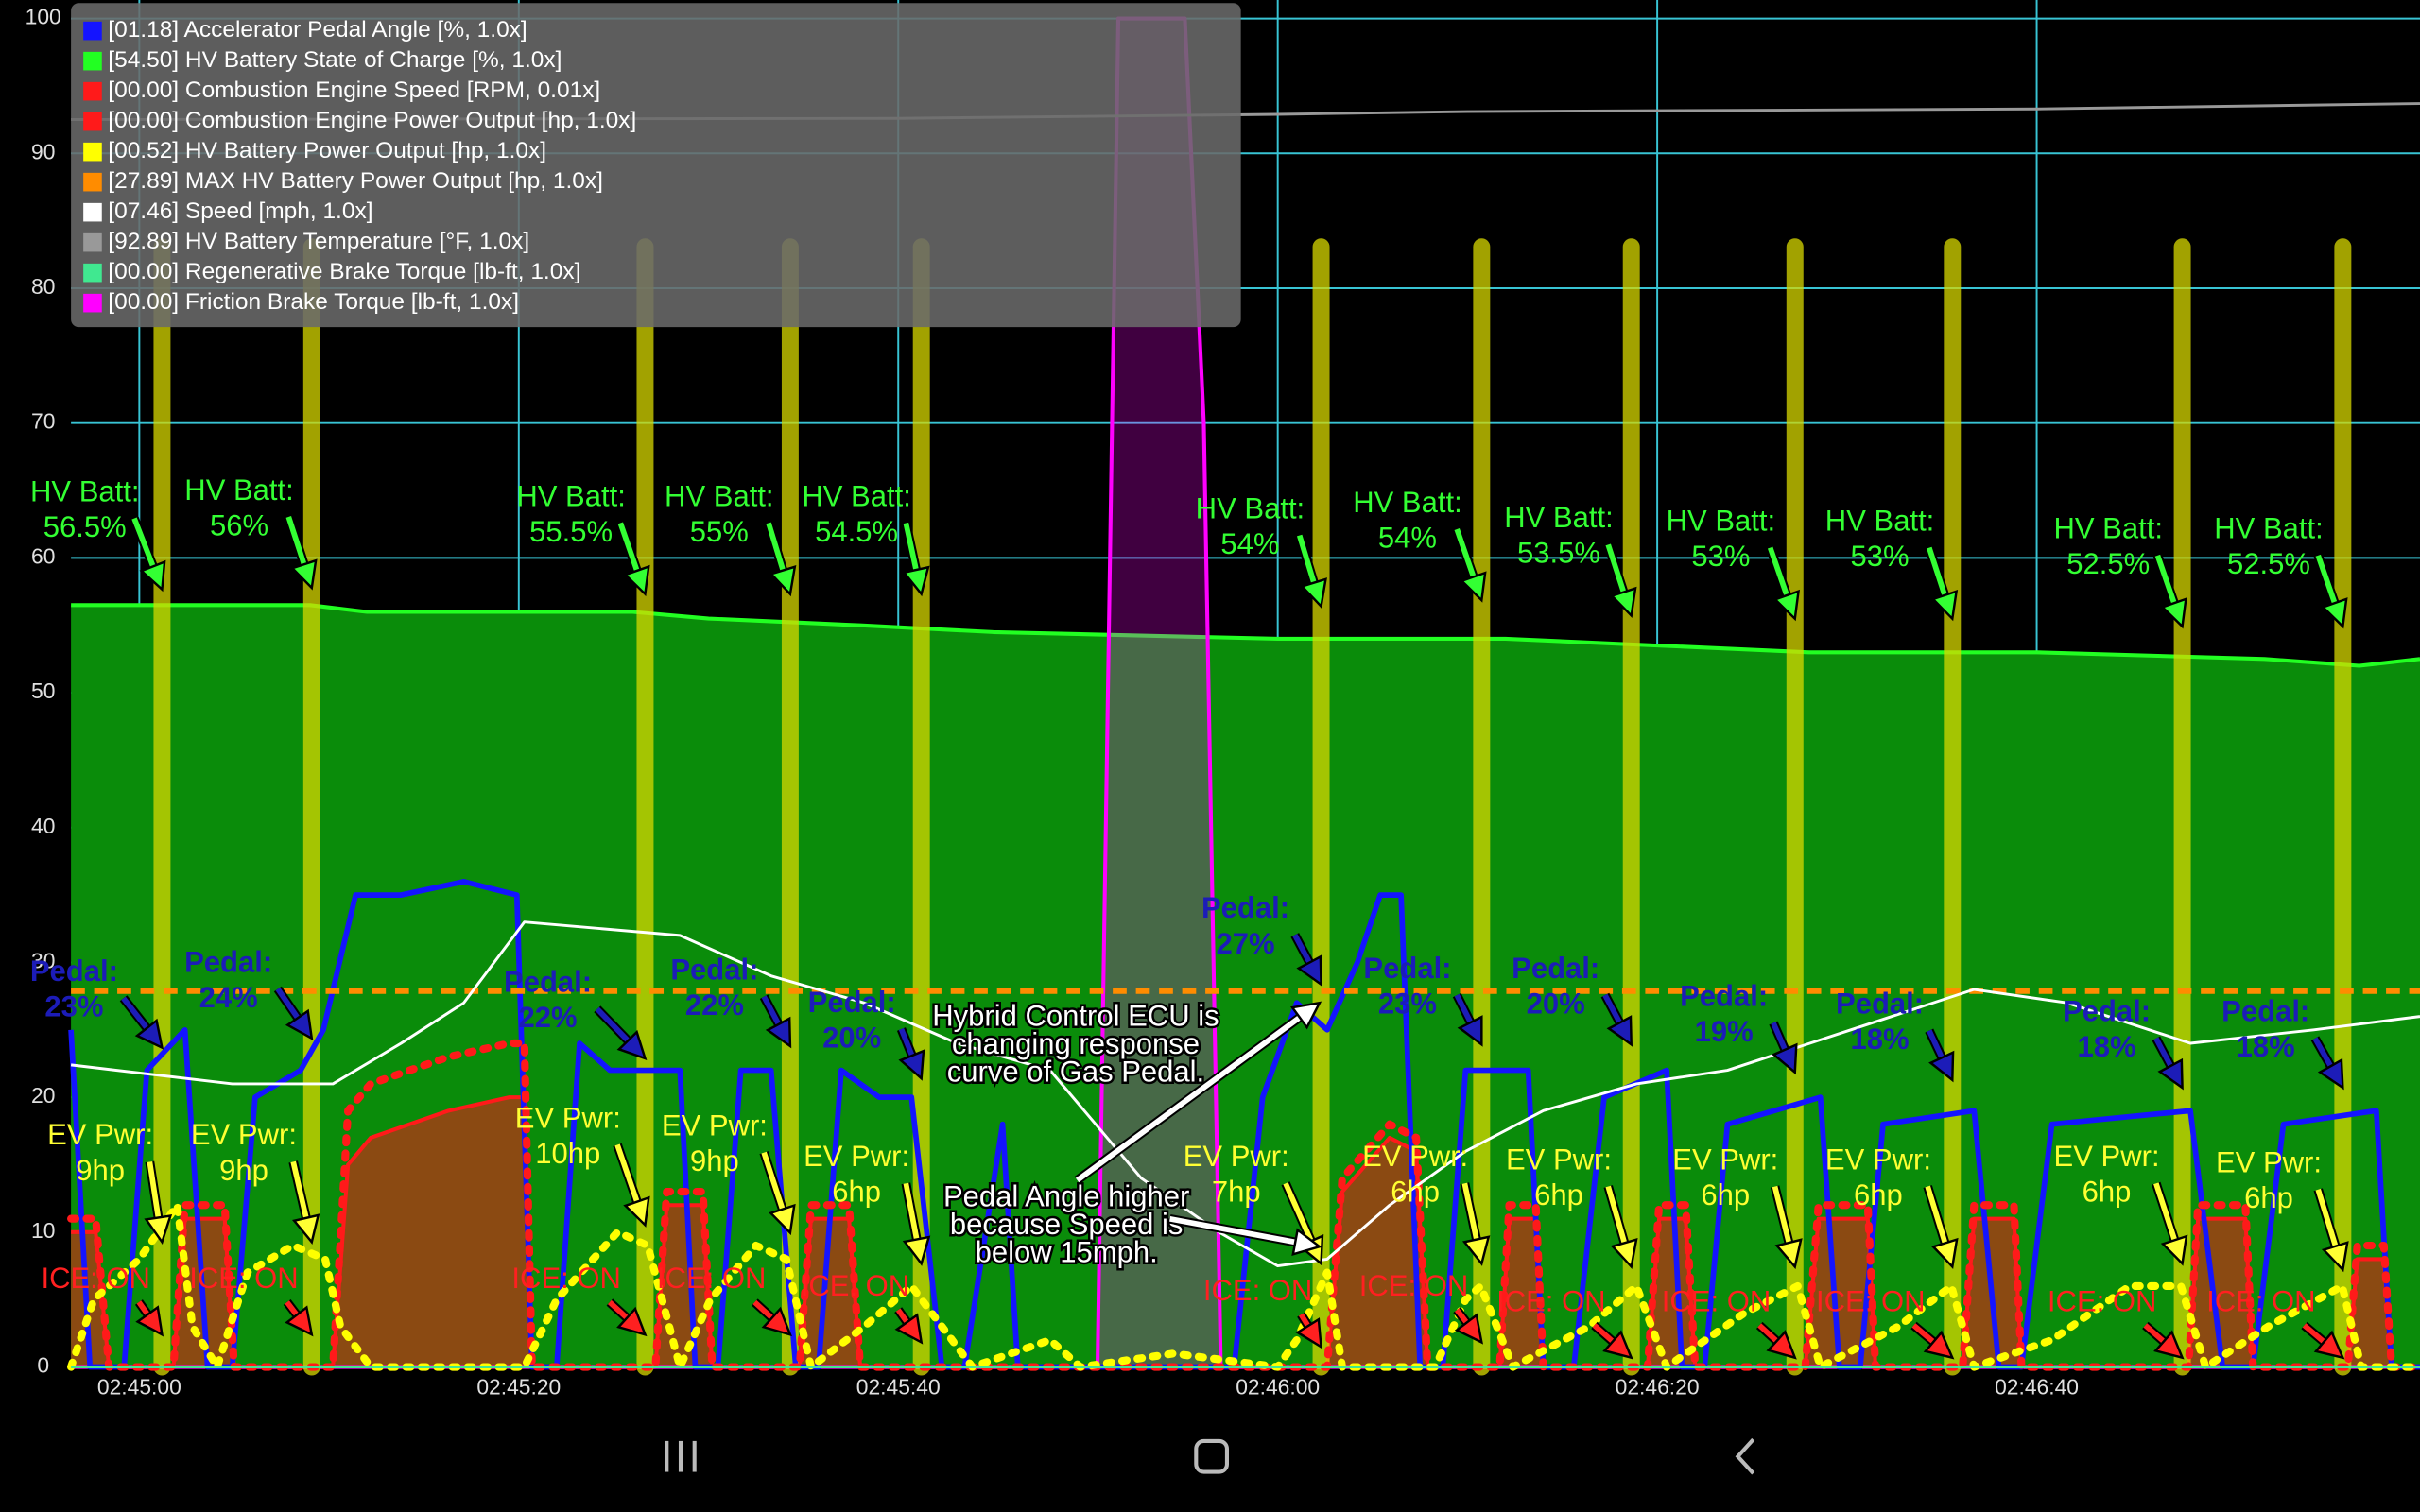 This screenshot has height=1512, width=2420. Describe the element at coordinates (43, 286) in the screenshot. I see `y-tick-label: 80` at that location.